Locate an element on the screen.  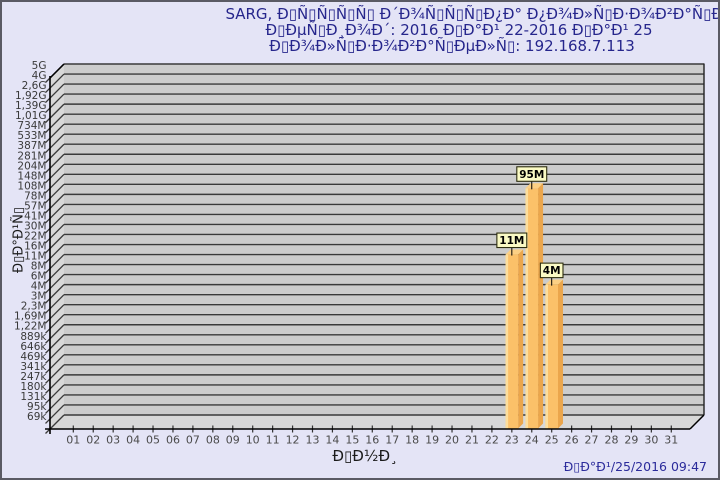
y-tick-label: 889k is located at coordinates (33, 337).